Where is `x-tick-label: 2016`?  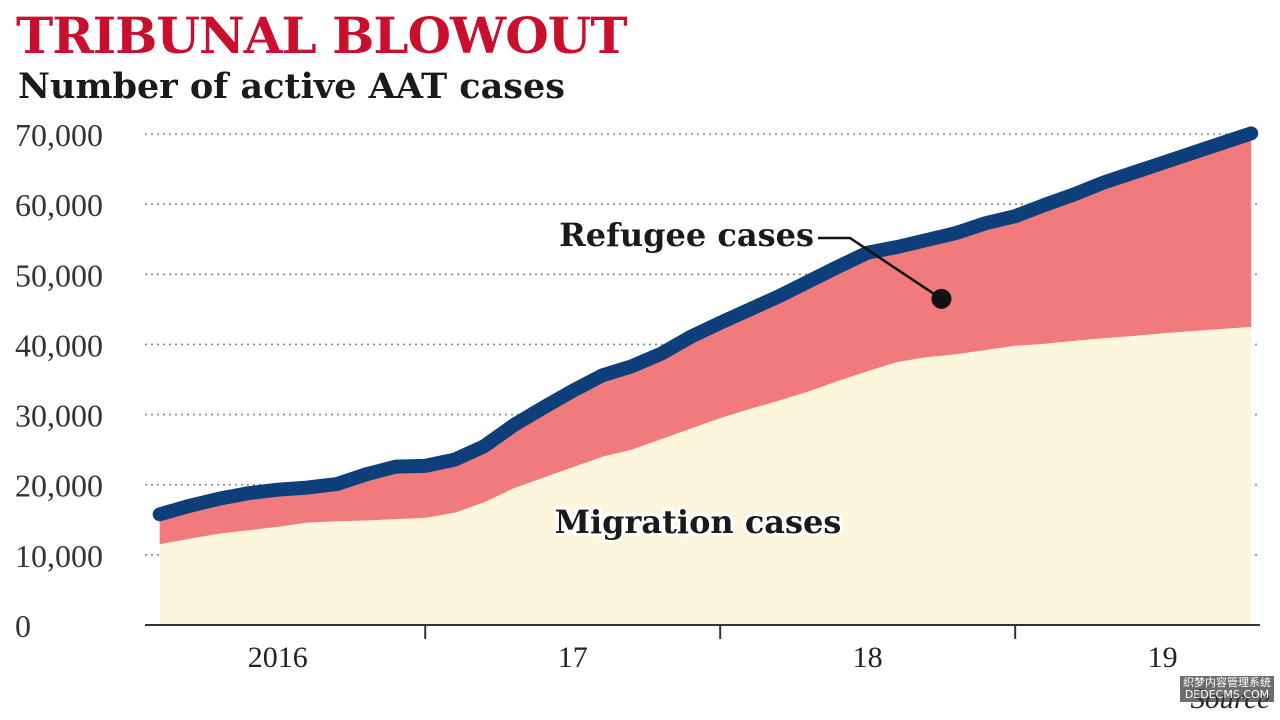
x-tick-label: 2016 is located at coordinates (278, 657).